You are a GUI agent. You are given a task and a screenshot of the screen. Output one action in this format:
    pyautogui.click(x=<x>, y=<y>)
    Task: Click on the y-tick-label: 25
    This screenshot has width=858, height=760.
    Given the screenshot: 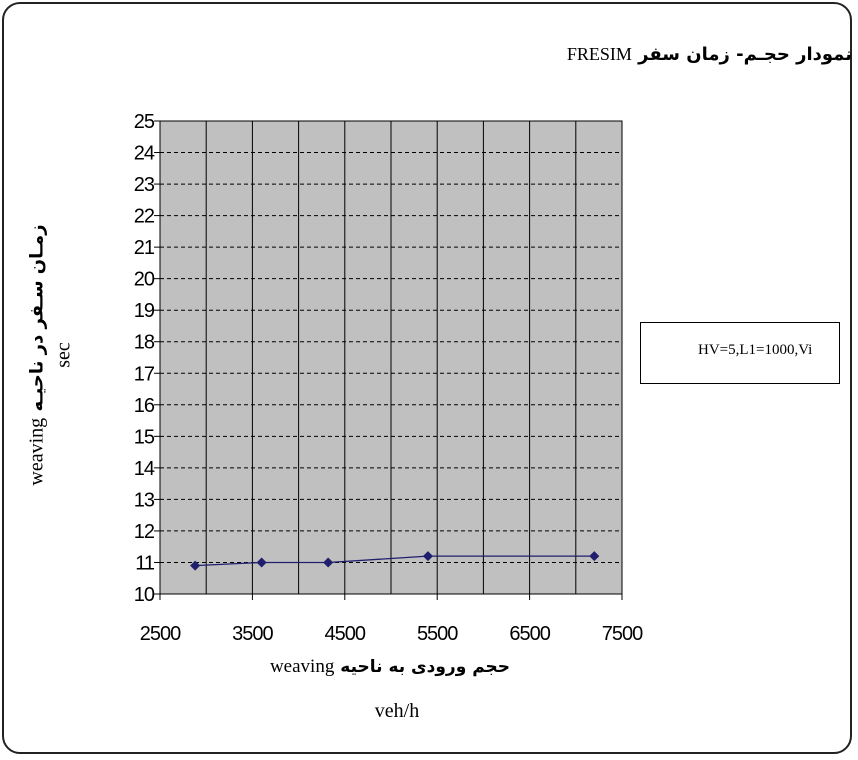 What is the action you would take?
    pyautogui.click(x=144, y=122)
    